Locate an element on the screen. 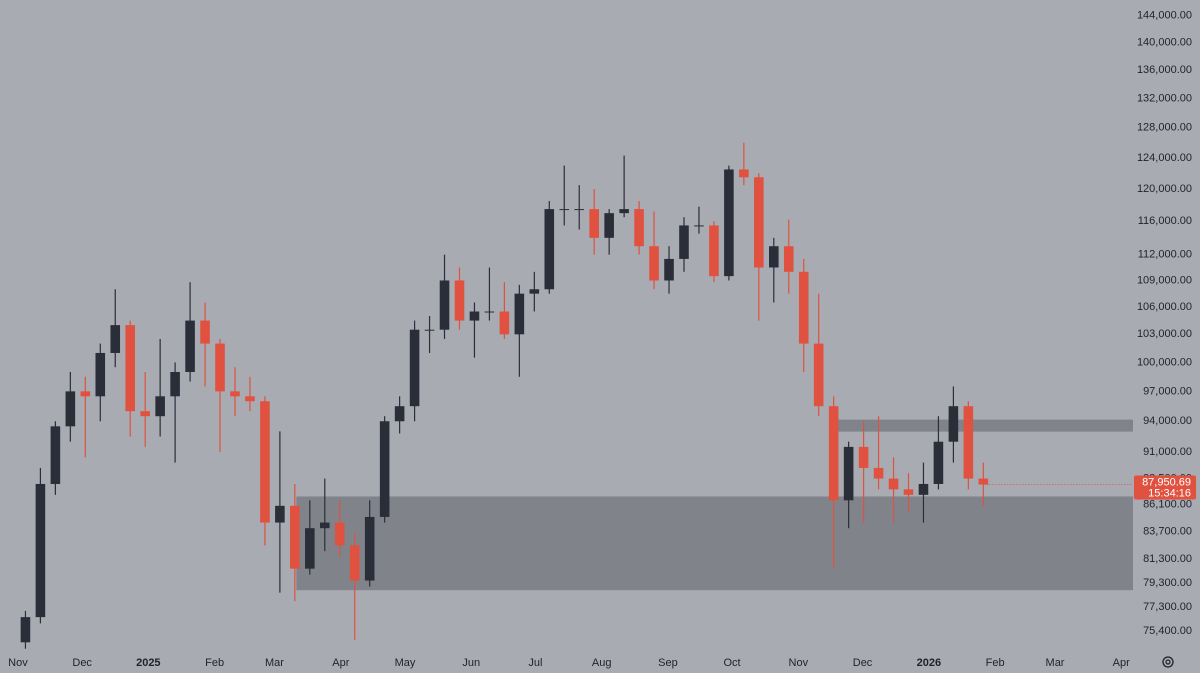  last-price-label: 87,950.69 is located at coordinates (1166, 482).